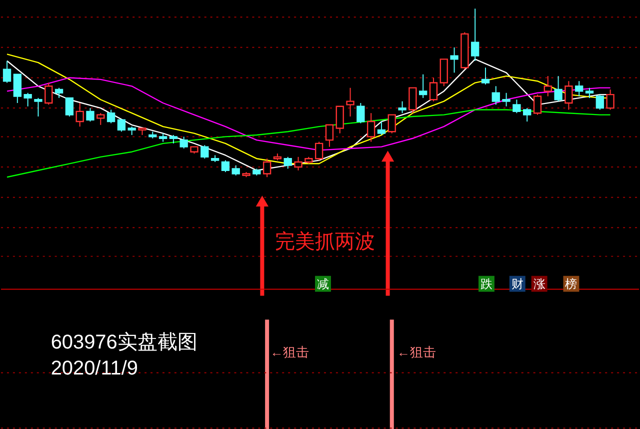  I want to click on annotation: 603976实盘截图, so click(124, 343).